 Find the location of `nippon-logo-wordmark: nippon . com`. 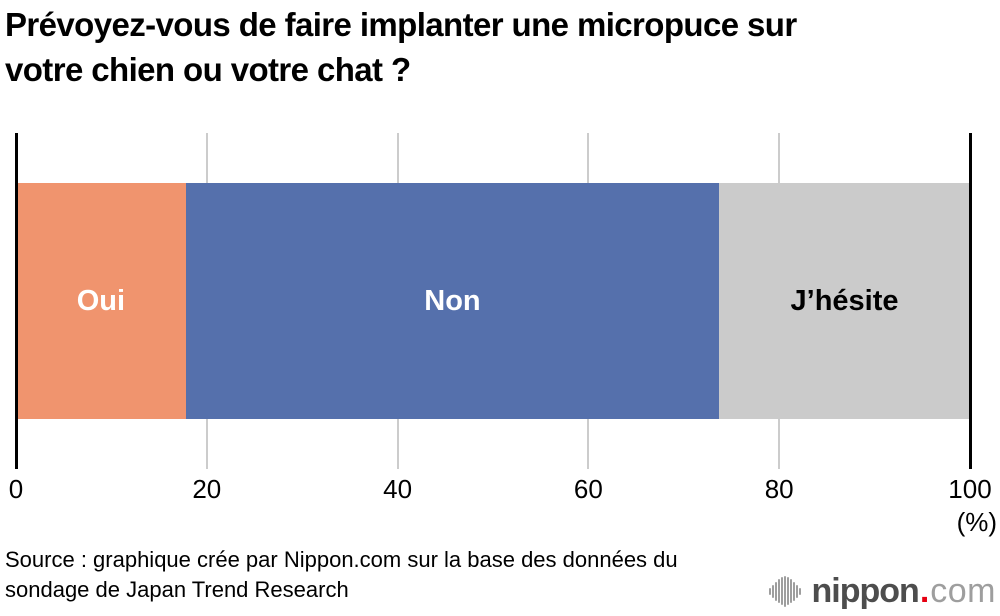

nippon-logo-wordmark: nippon . com is located at coordinates (904, 591).